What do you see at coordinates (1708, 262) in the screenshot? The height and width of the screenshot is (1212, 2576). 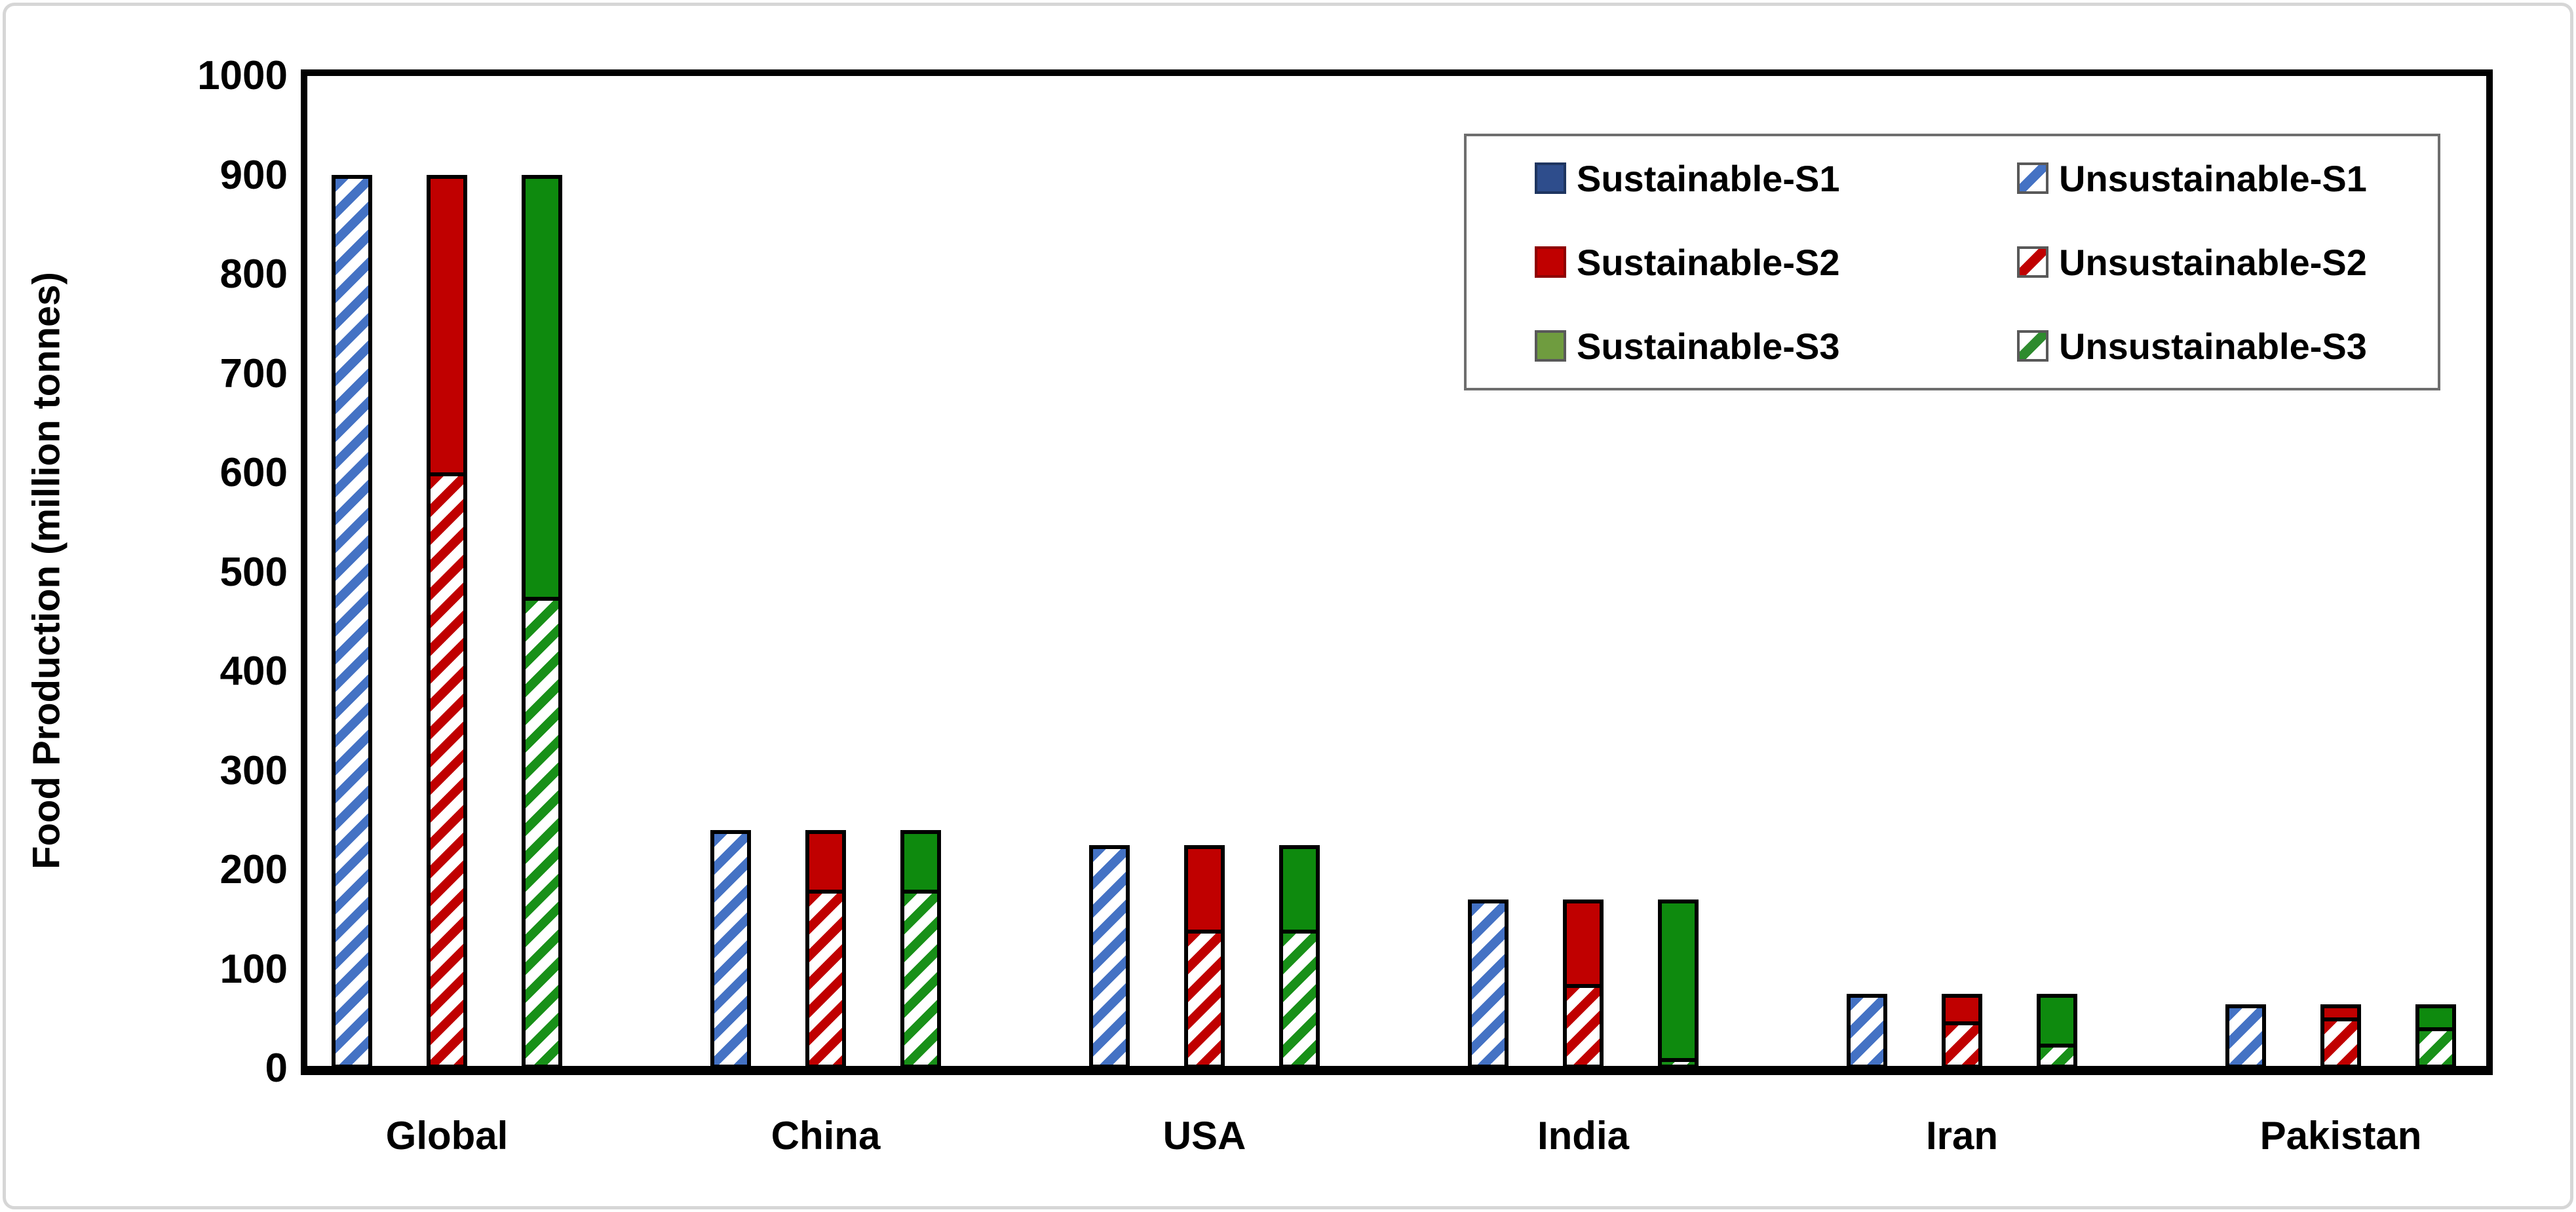 I see `legend-label: Sustainable-S2` at bounding box center [1708, 262].